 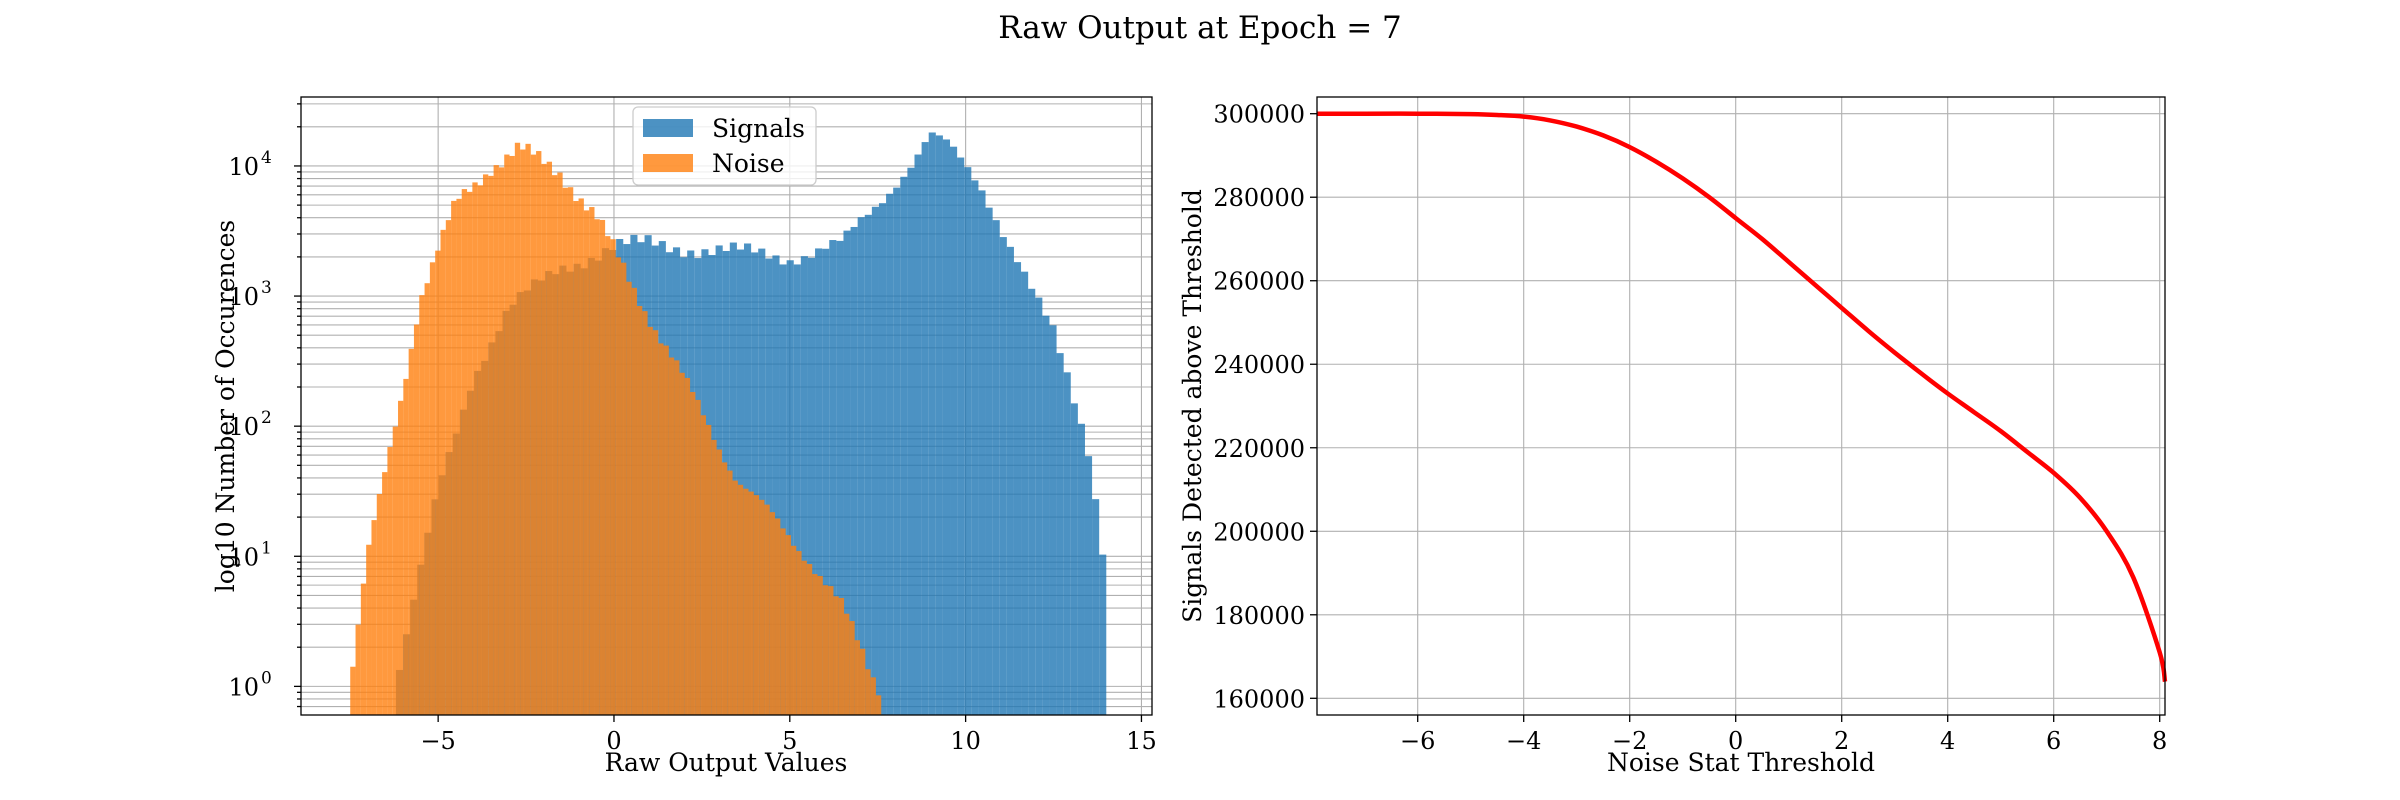 What do you see at coordinates (266, 158) in the screenshot?
I see `histogram-ytick-exponent: 4` at bounding box center [266, 158].